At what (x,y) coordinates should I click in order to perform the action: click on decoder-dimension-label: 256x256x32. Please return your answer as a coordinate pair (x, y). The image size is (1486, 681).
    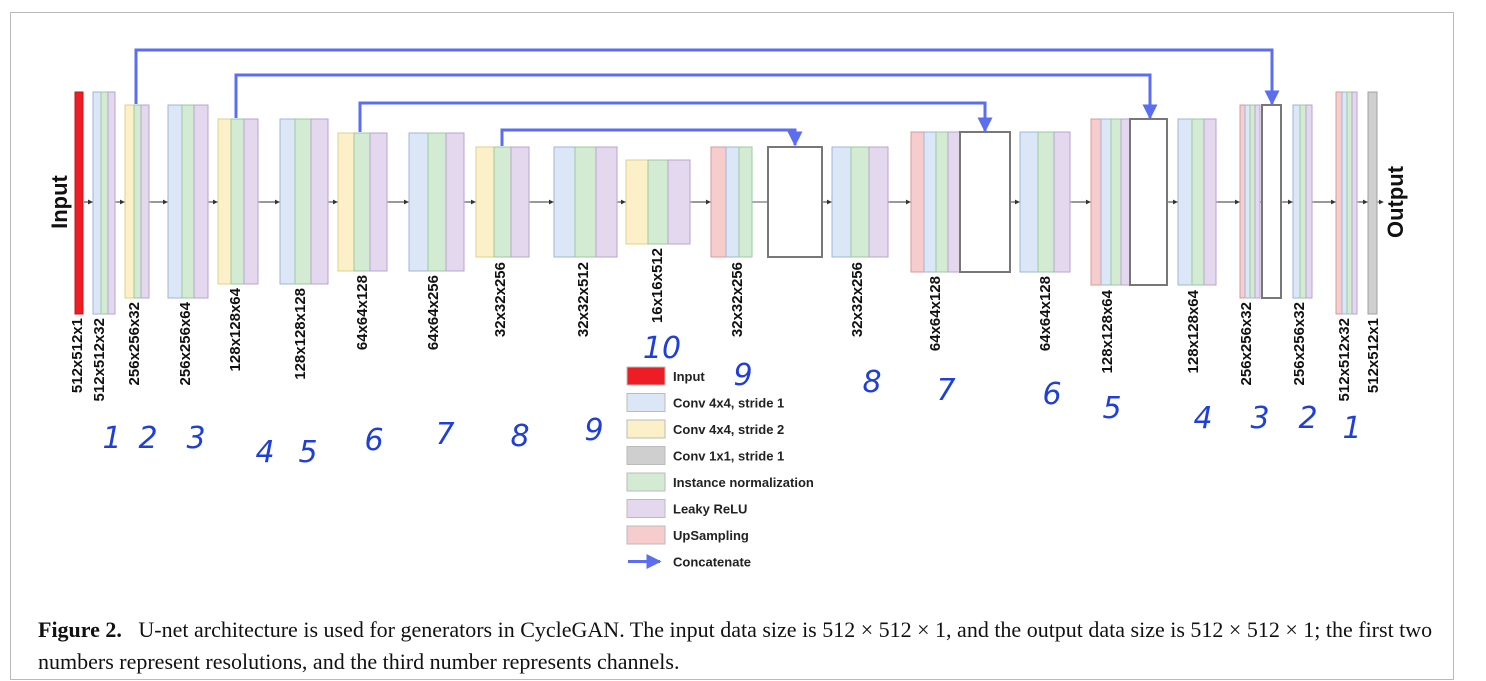
    Looking at the image, I should click on (1299, 343).